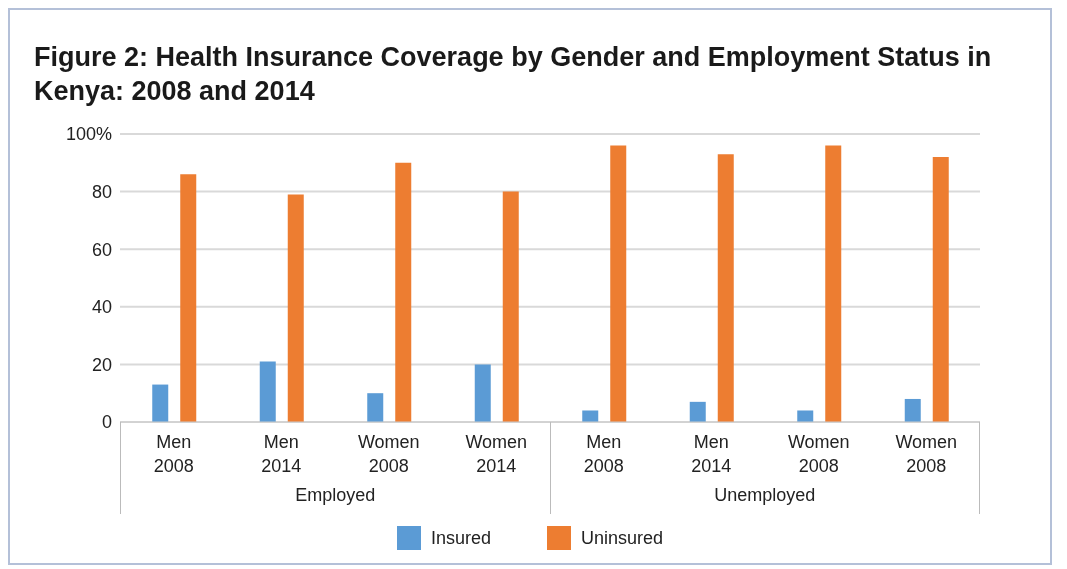 This screenshot has width=1067, height=569. Describe the element at coordinates (460, 538) in the screenshot. I see `legend-label: Insured` at that location.